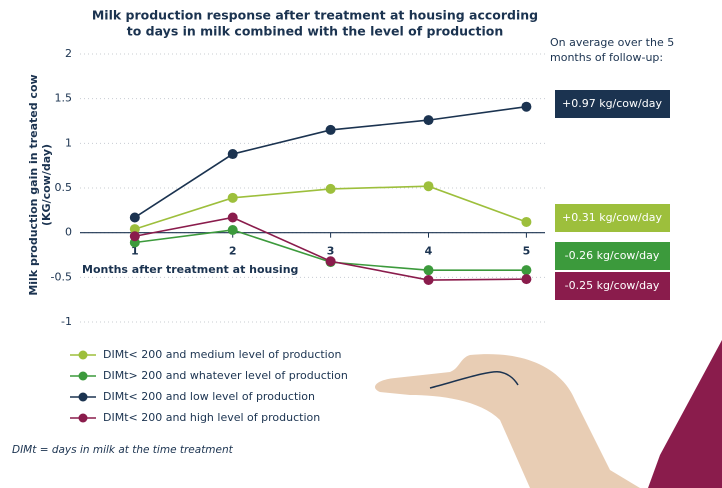 This screenshot has width=722, height=488. I want to click on y-tick-label: 1.5, so click(64, 98).